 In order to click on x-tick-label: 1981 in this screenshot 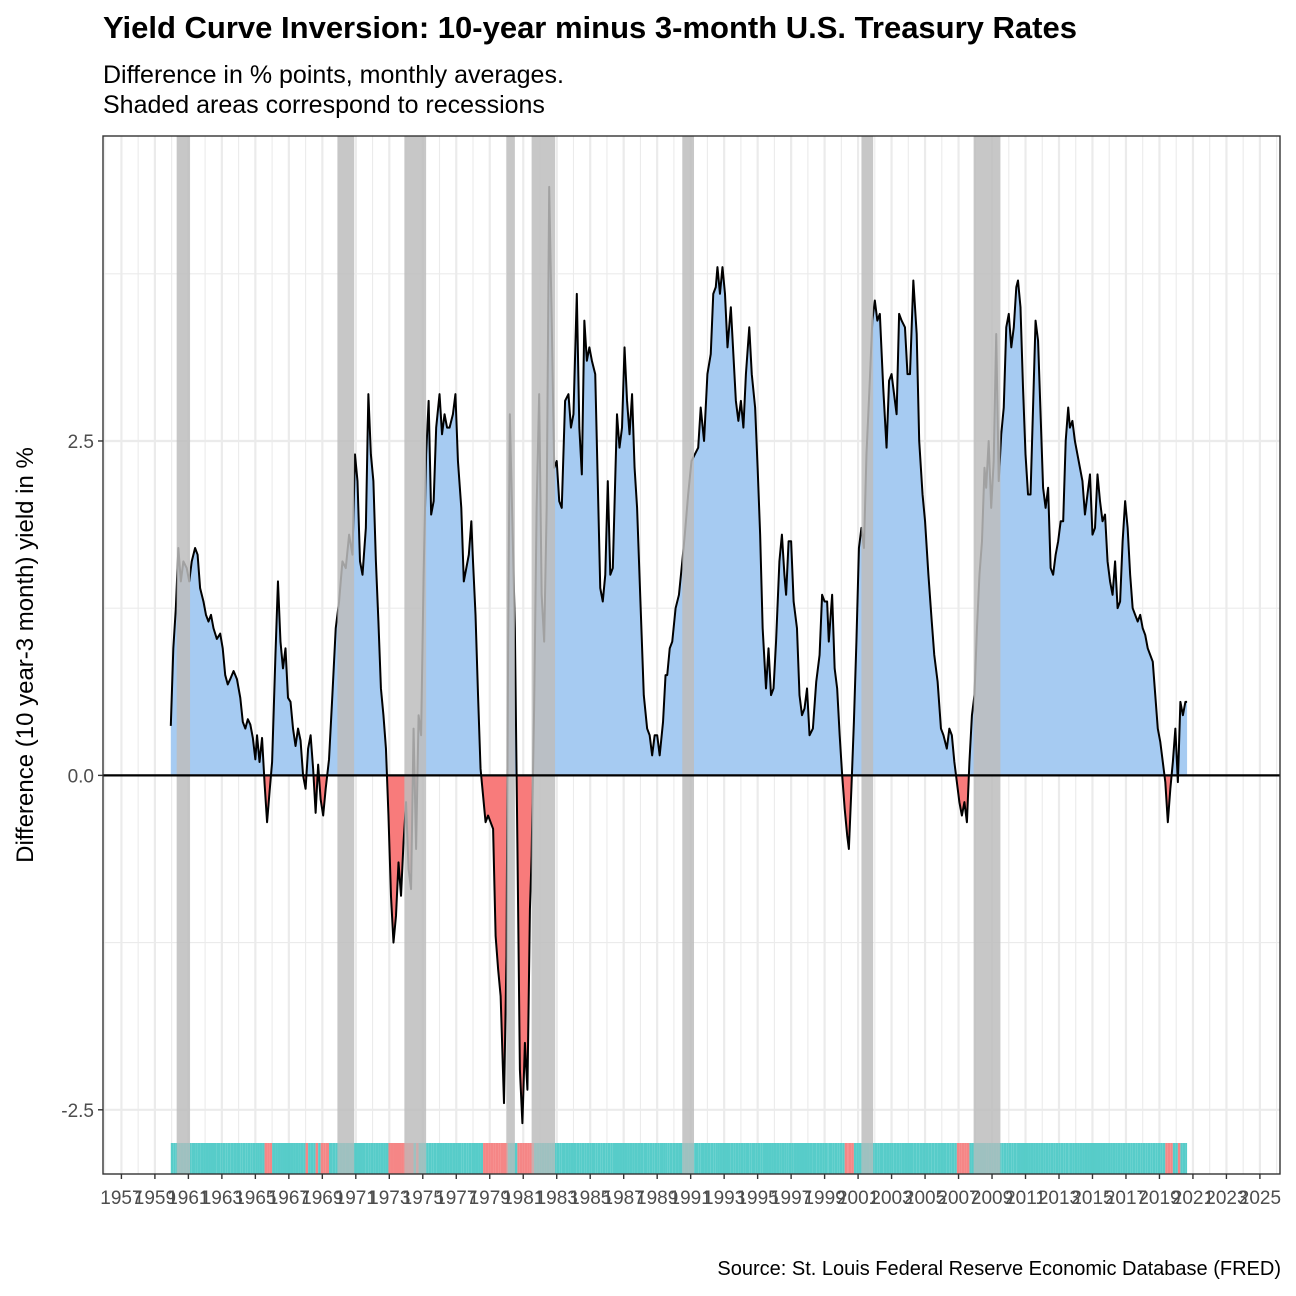, I will do `click(523, 1198)`.